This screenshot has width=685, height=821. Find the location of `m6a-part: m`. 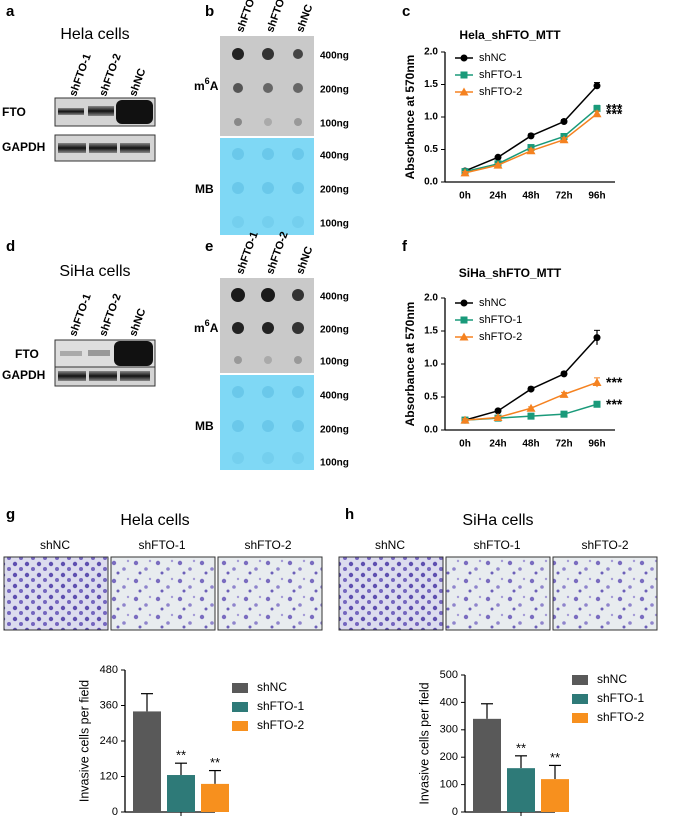

m6a-part: m is located at coordinates (199, 86).